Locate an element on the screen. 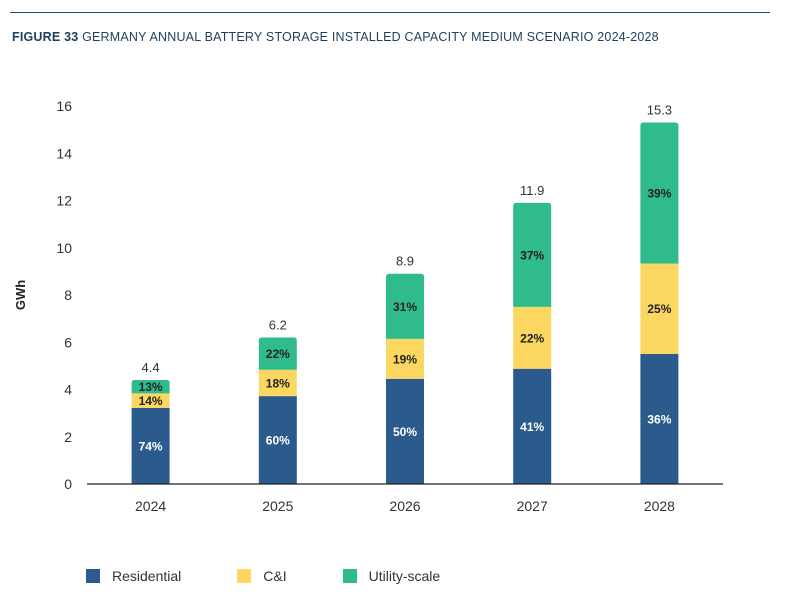  legend-swatch-residential is located at coordinates (93, 576).